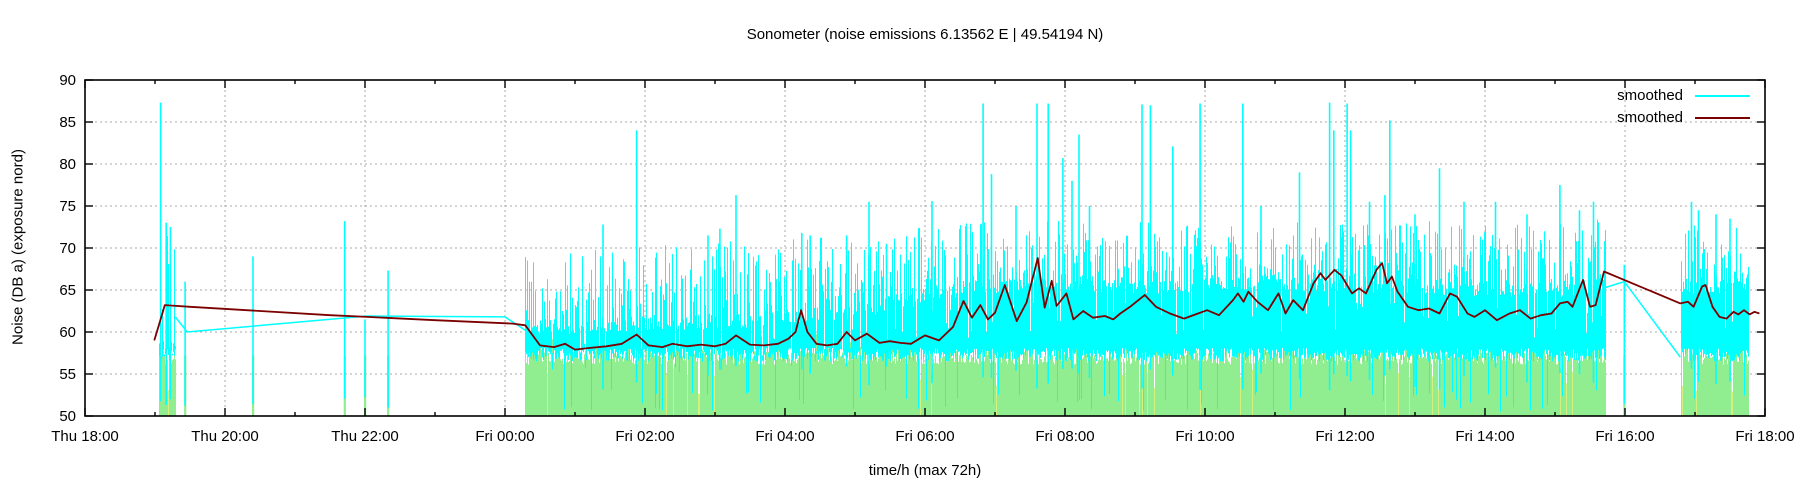  Describe the element at coordinates (644, 436) in the screenshot. I see `x-tick-label: Fri 02:00` at that location.